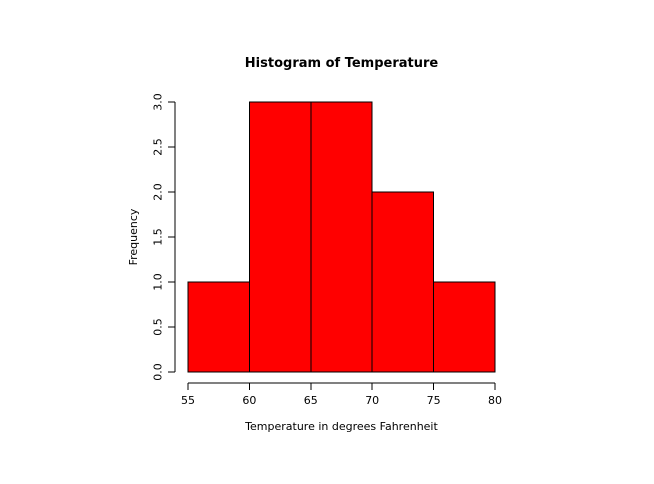 Image resolution: width=654 pixels, height=484 pixels. What do you see at coordinates (158, 192) in the screenshot?
I see `y-tick-label: 2.0` at bounding box center [158, 192].